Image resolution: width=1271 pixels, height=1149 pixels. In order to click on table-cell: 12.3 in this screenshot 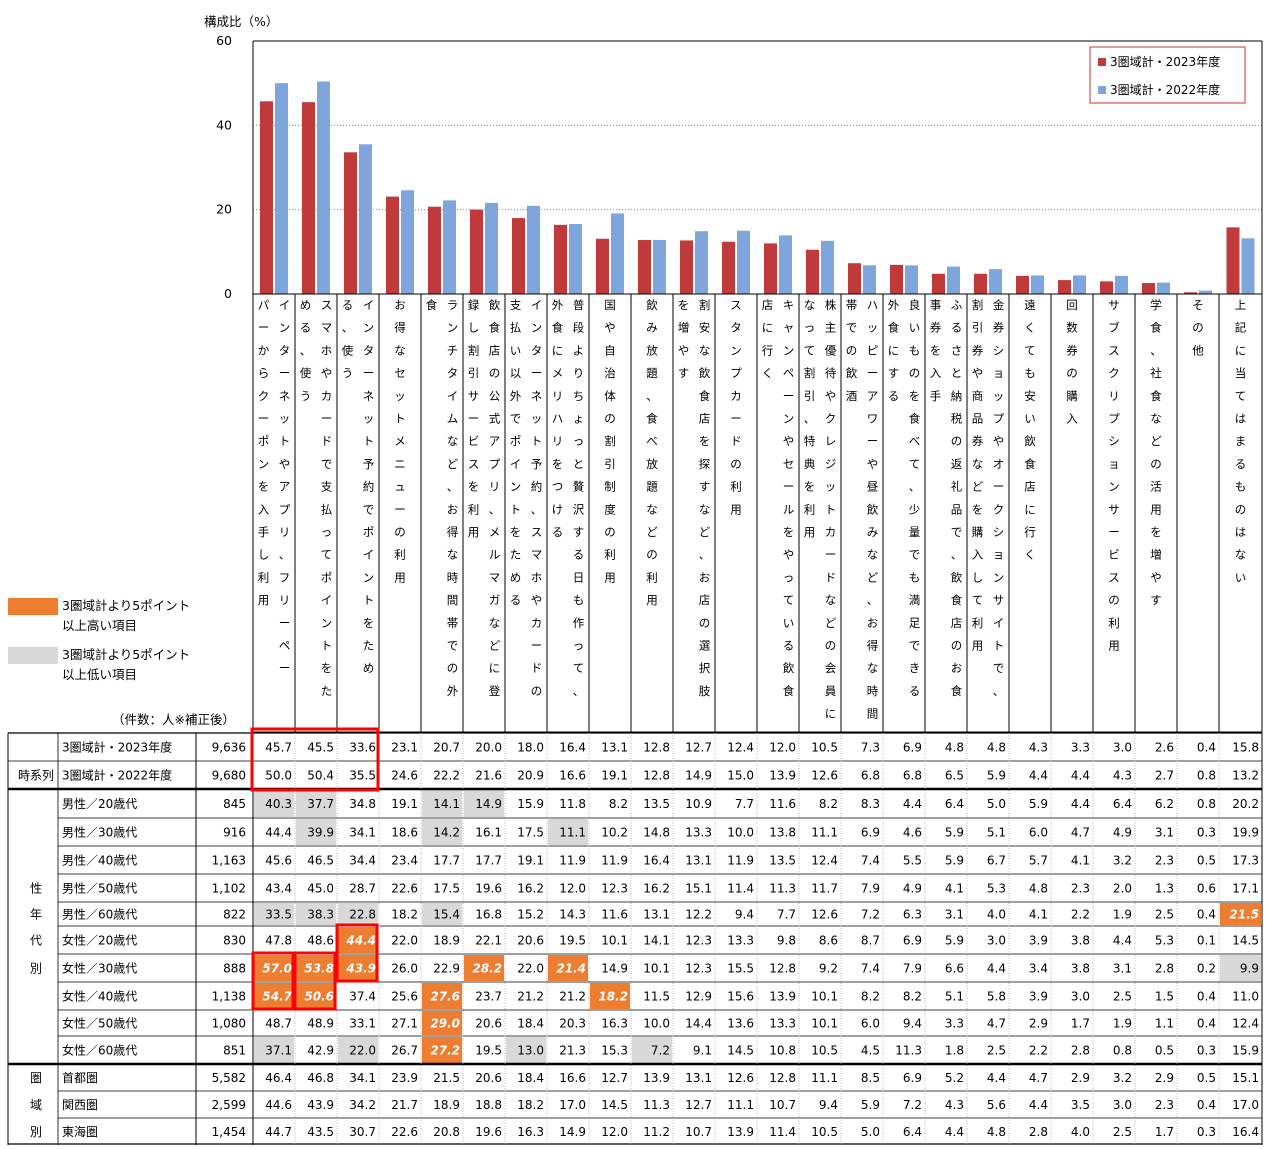, I will do `click(698, 941)`.